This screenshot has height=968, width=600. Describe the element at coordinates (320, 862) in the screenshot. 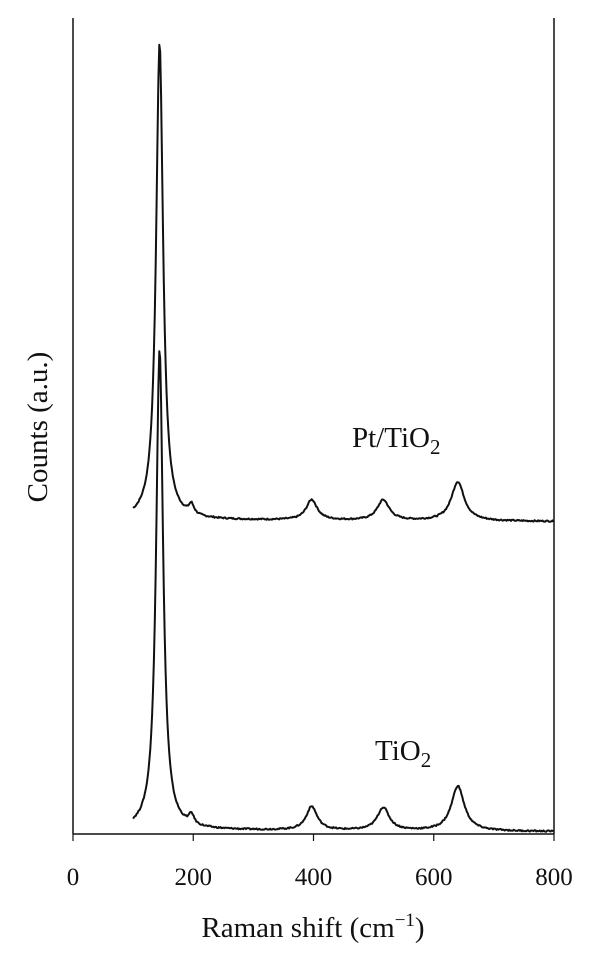

I see `x-ticks: 0 200 400 600 800` at that location.